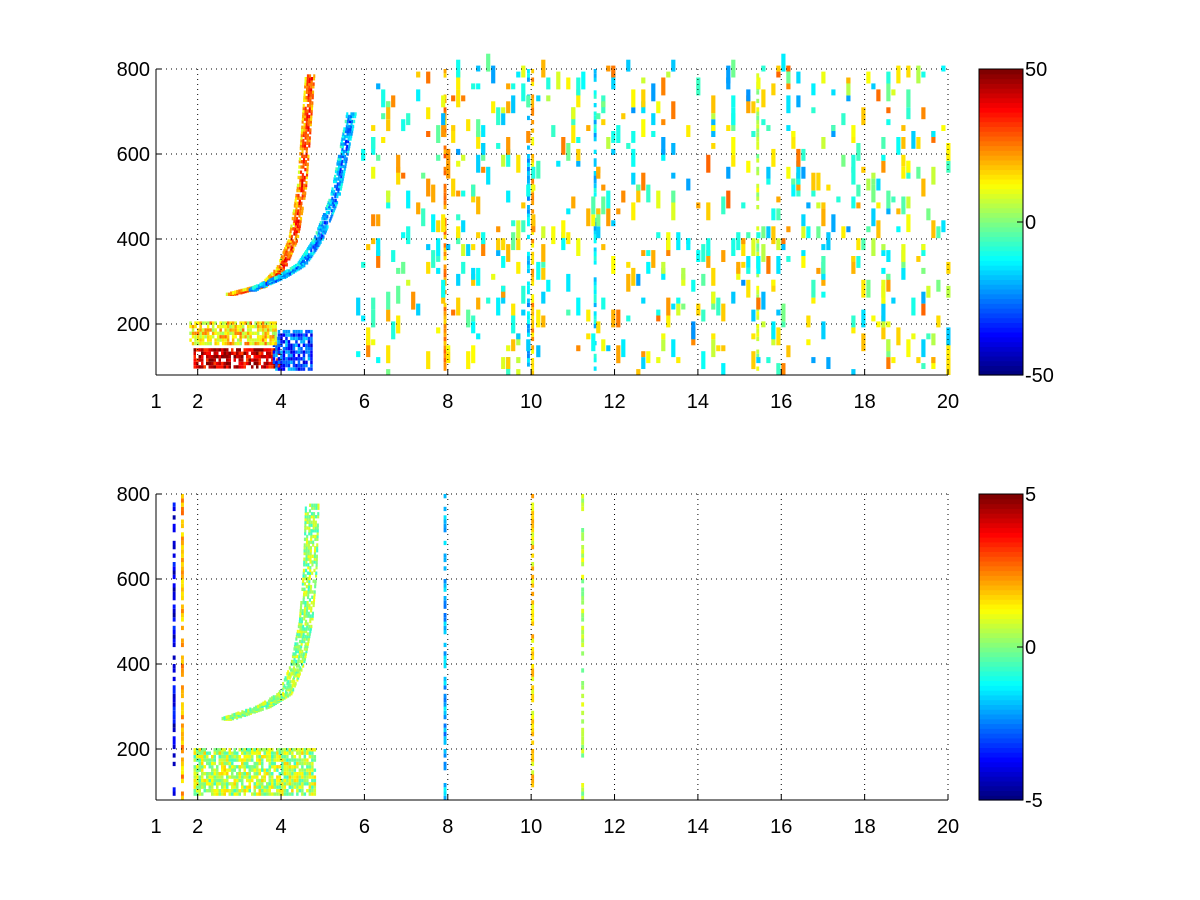 This screenshot has width=1200, height=900. Describe the element at coordinates (698, 827) in the screenshot. I see `x-tick-label: 14` at that location.